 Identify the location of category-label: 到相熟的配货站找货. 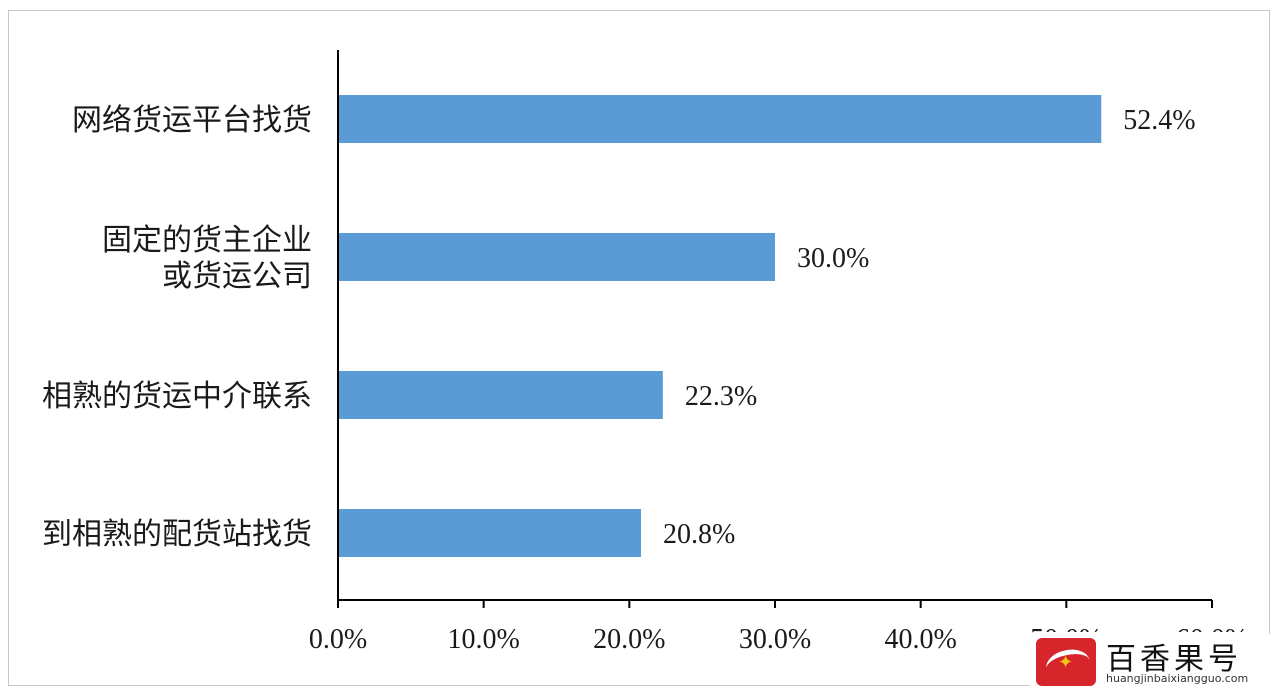
(177, 534).